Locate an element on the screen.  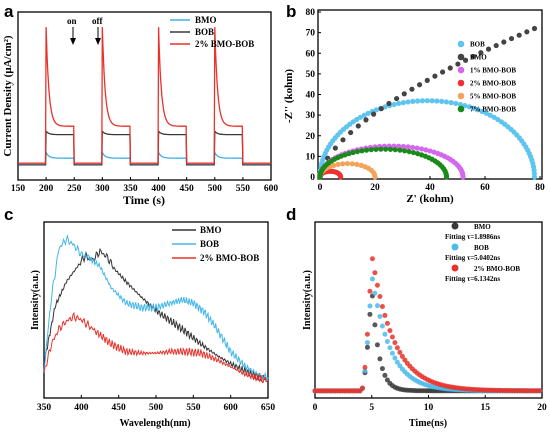
a-xtick-label: 150 is located at coordinates (18, 189).